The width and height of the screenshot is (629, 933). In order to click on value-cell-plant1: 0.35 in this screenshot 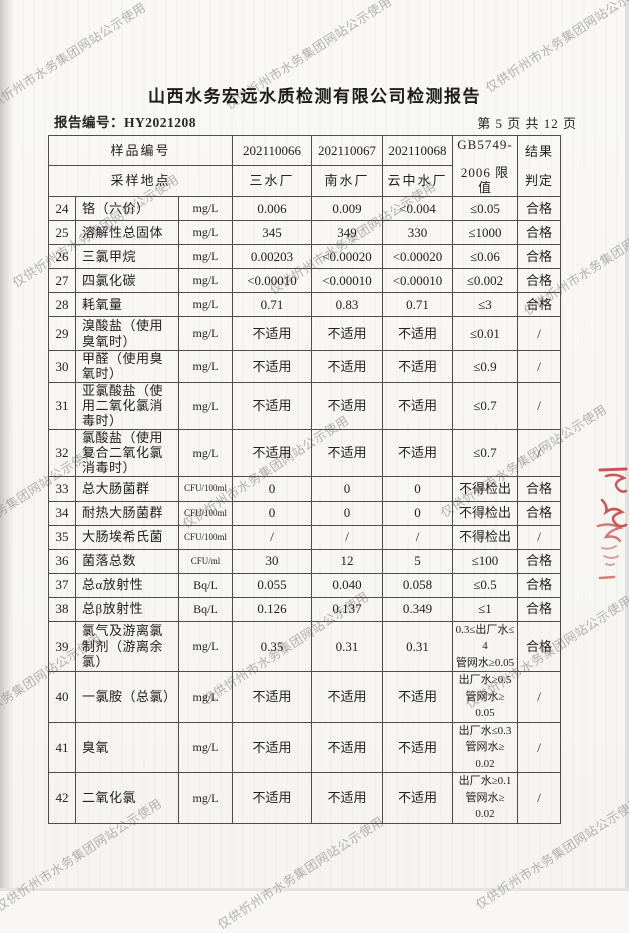, I will do `click(272, 646)`.